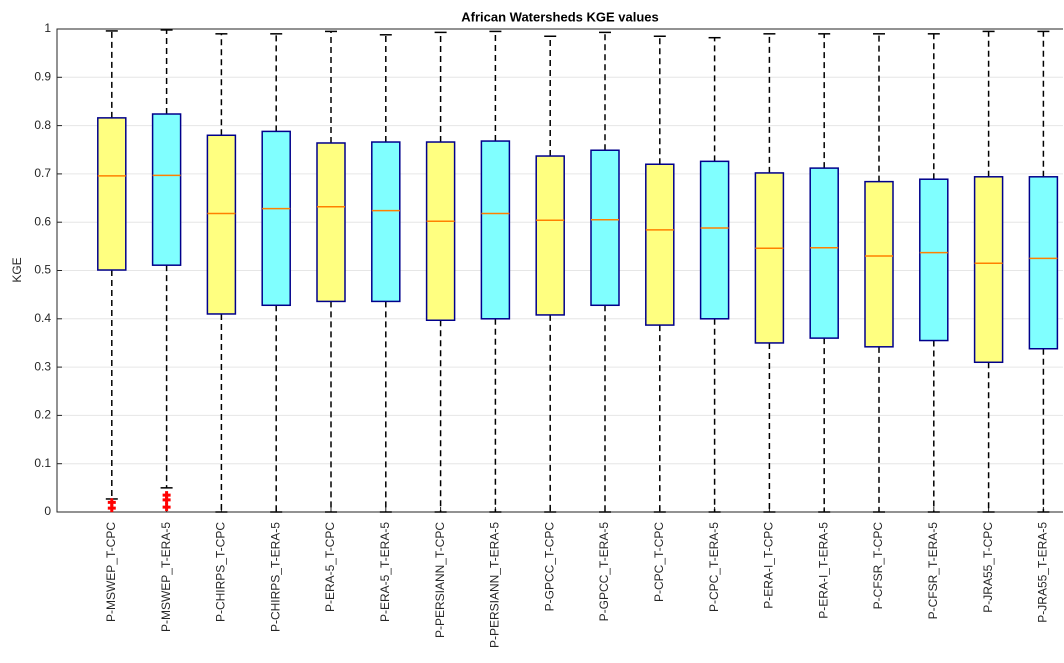 Image resolution: width=1064 pixels, height=663 pixels. I want to click on y-tick-label: 0.4, so click(42, 318).